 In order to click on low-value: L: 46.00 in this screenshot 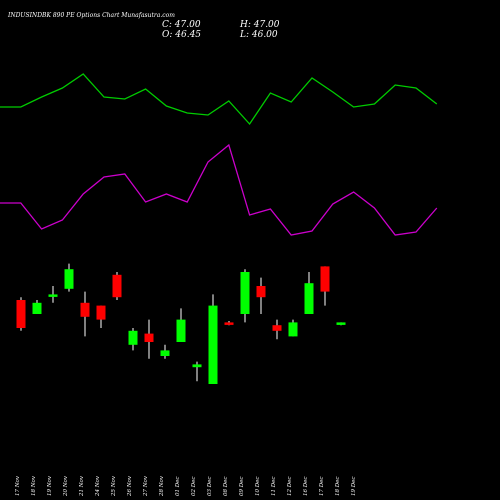, I will do `click(259, 35)`.